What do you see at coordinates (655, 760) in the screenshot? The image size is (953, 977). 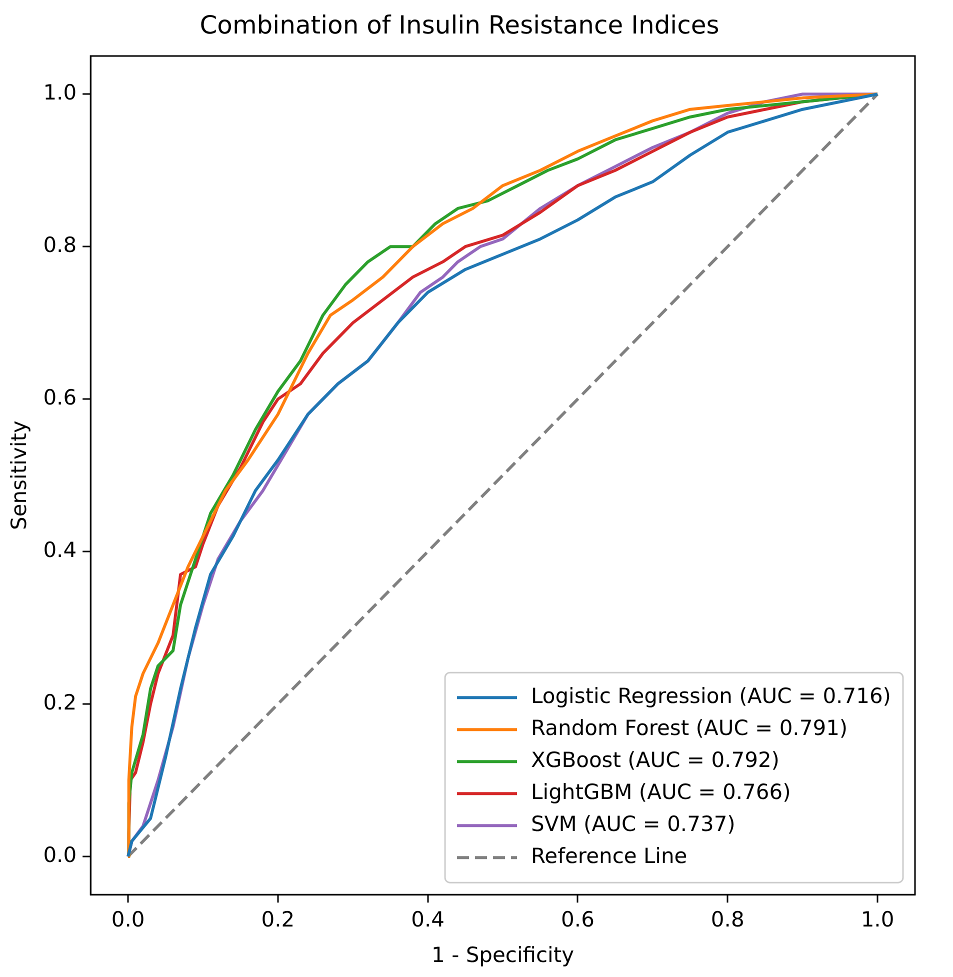 I see `legend-label: XGBoost (AUC = 0.792)` at bounding box center [655, 760].